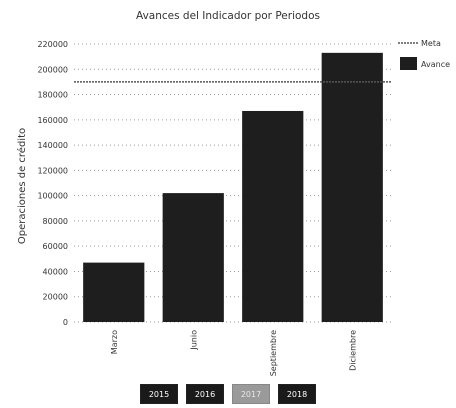  I want to click on x-tick-label: Junio, so click(193, 340).